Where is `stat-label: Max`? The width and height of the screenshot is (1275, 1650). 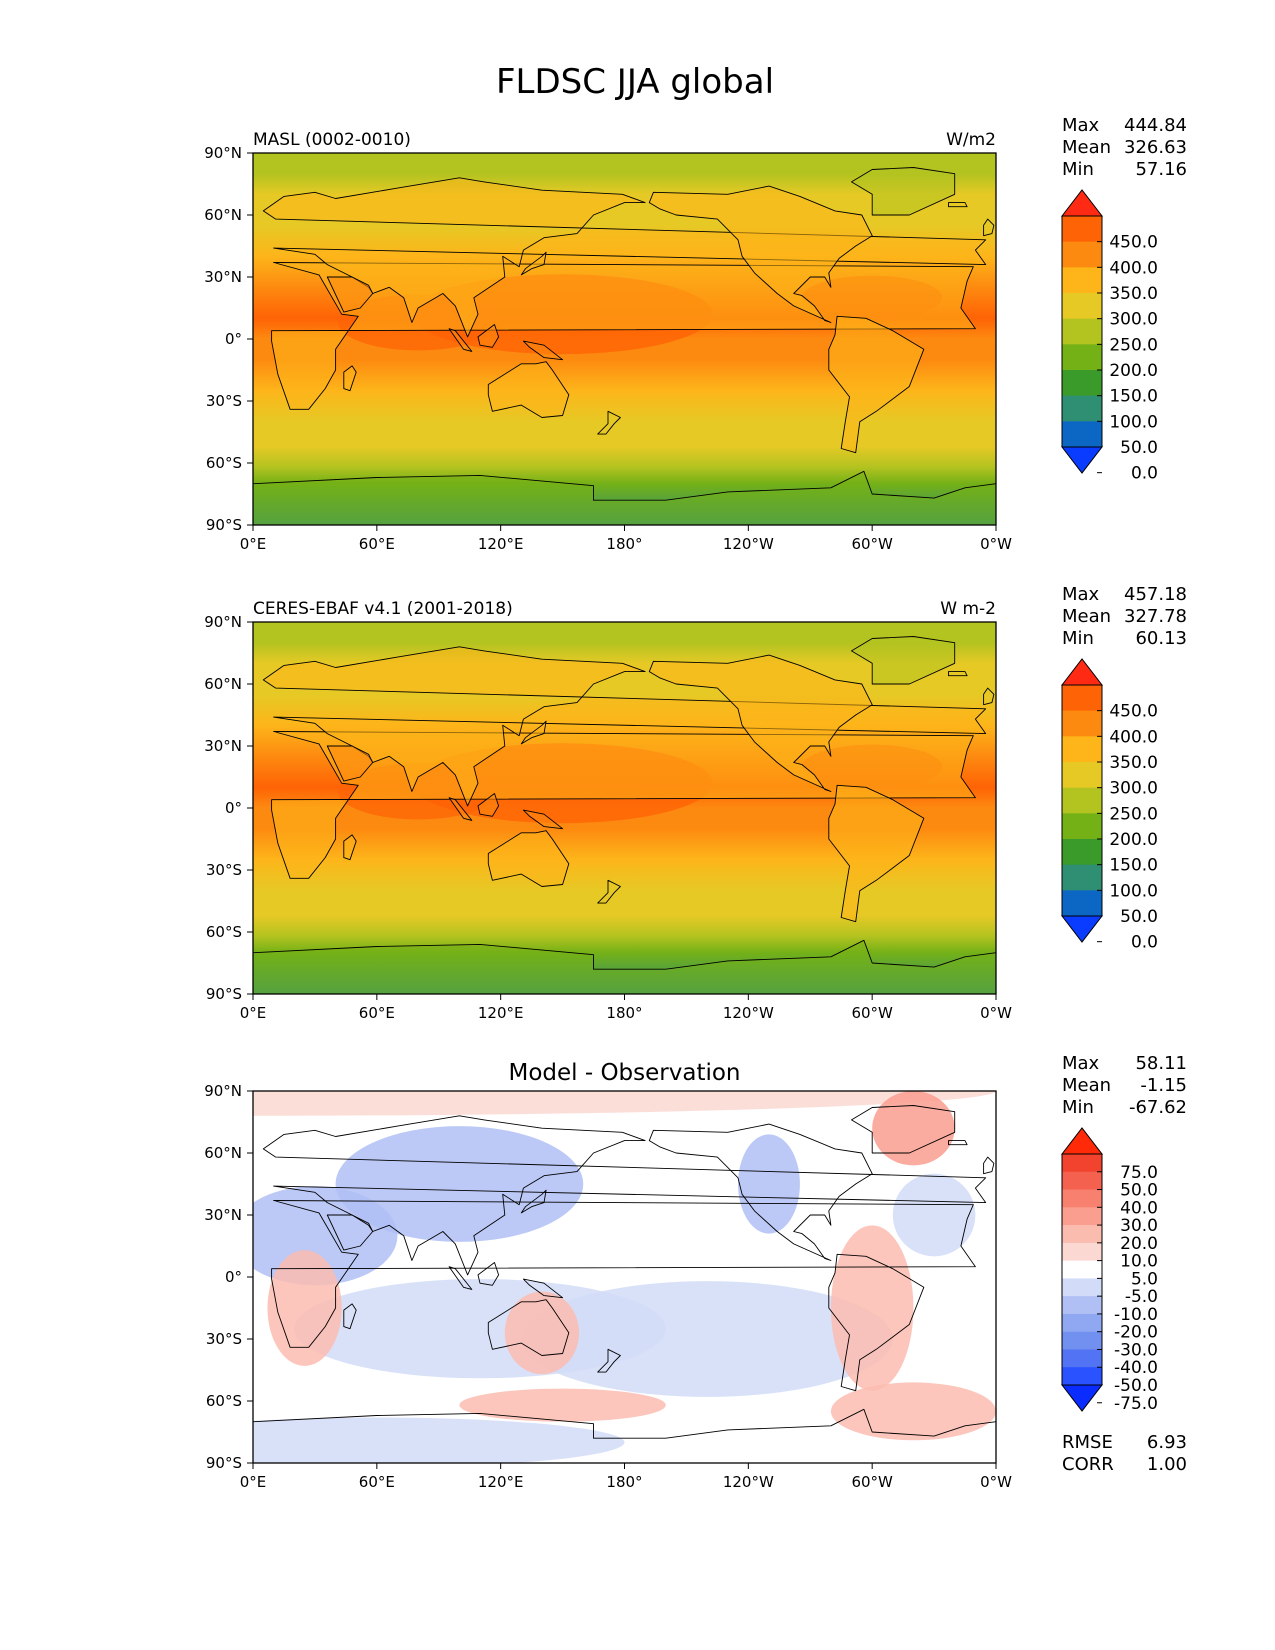 stat-label: Max is located at coordinates (1081, 594).